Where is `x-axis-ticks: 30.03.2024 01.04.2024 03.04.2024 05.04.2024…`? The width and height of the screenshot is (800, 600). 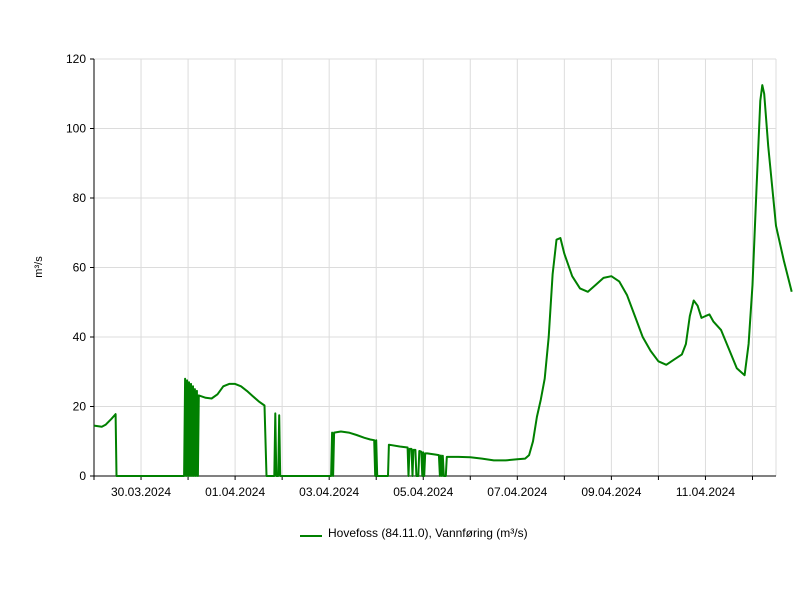 x-axis-ticks: 30.03.2024 01.04.2024 03.04.2024 05.04.2024… is located at coordinates (434, 487).